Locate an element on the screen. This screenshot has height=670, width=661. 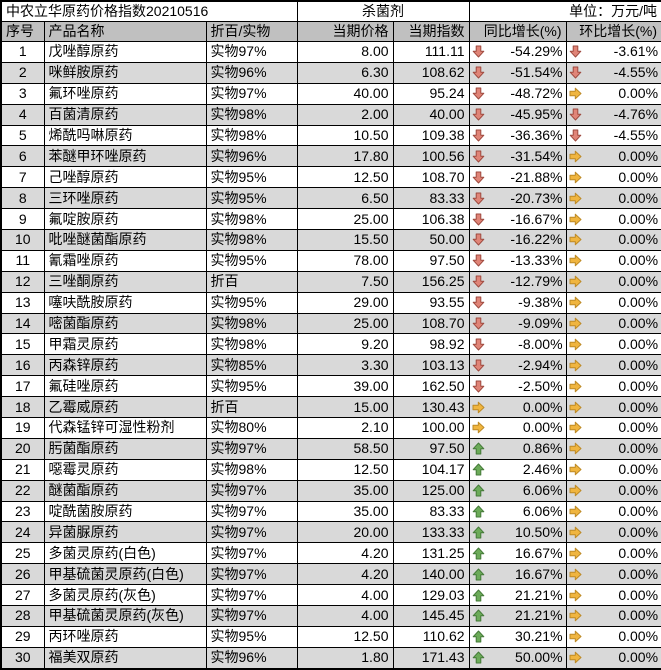
product-name-cell: 代森锰锌可湿性粉剂 is located at coordinates (125, 428).